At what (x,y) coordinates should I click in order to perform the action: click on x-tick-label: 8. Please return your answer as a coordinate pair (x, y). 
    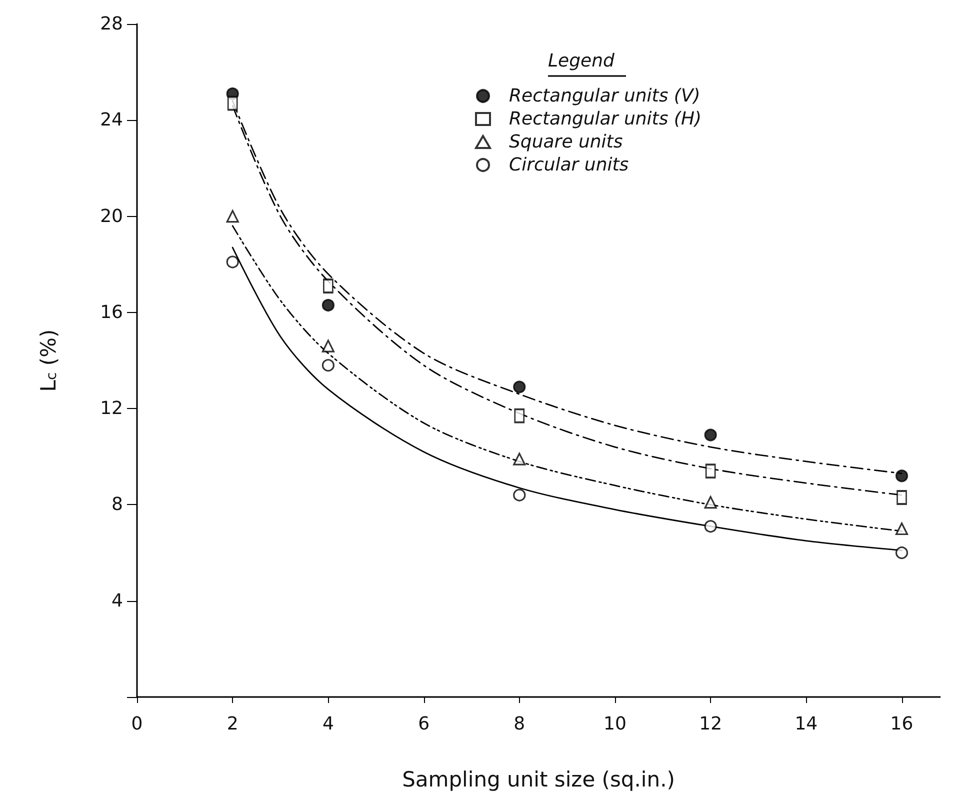
    Looking at the image, I should click on (520, 724).